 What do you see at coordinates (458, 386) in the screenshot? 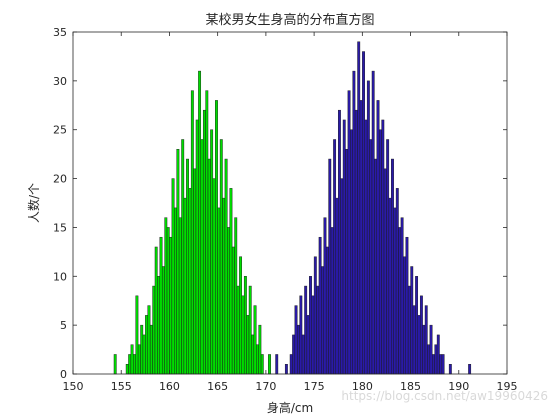
I see `x-tick-label: 190` at bounding box center [458, 386].